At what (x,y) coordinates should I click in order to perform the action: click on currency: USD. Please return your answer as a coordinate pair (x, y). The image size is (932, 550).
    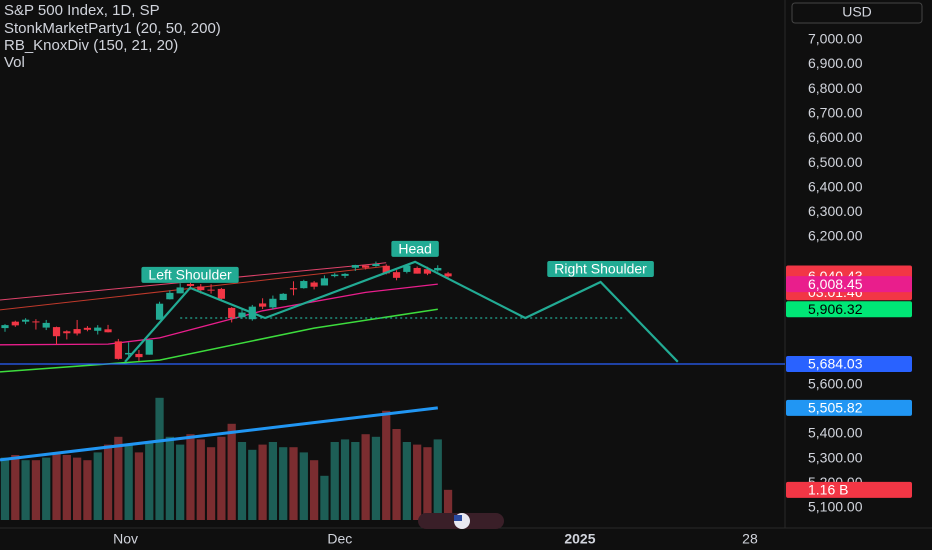
    Looking at the image, I should click on (857, 12).